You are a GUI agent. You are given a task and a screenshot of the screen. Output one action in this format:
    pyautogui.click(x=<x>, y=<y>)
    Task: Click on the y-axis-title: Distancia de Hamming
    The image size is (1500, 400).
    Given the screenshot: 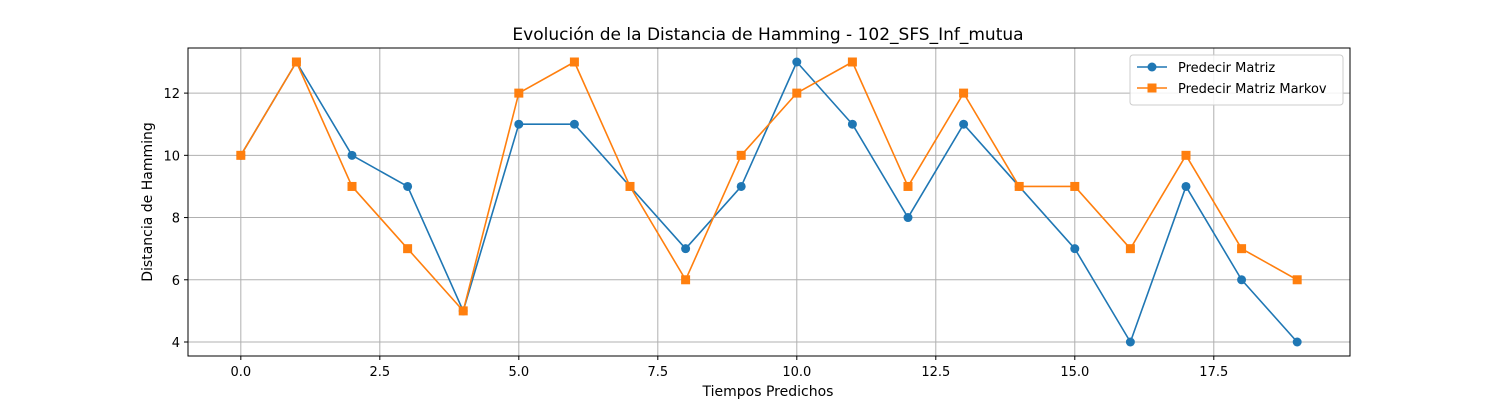 What is the action you would take?
    pyautogui.click(x=148, y=202)
    